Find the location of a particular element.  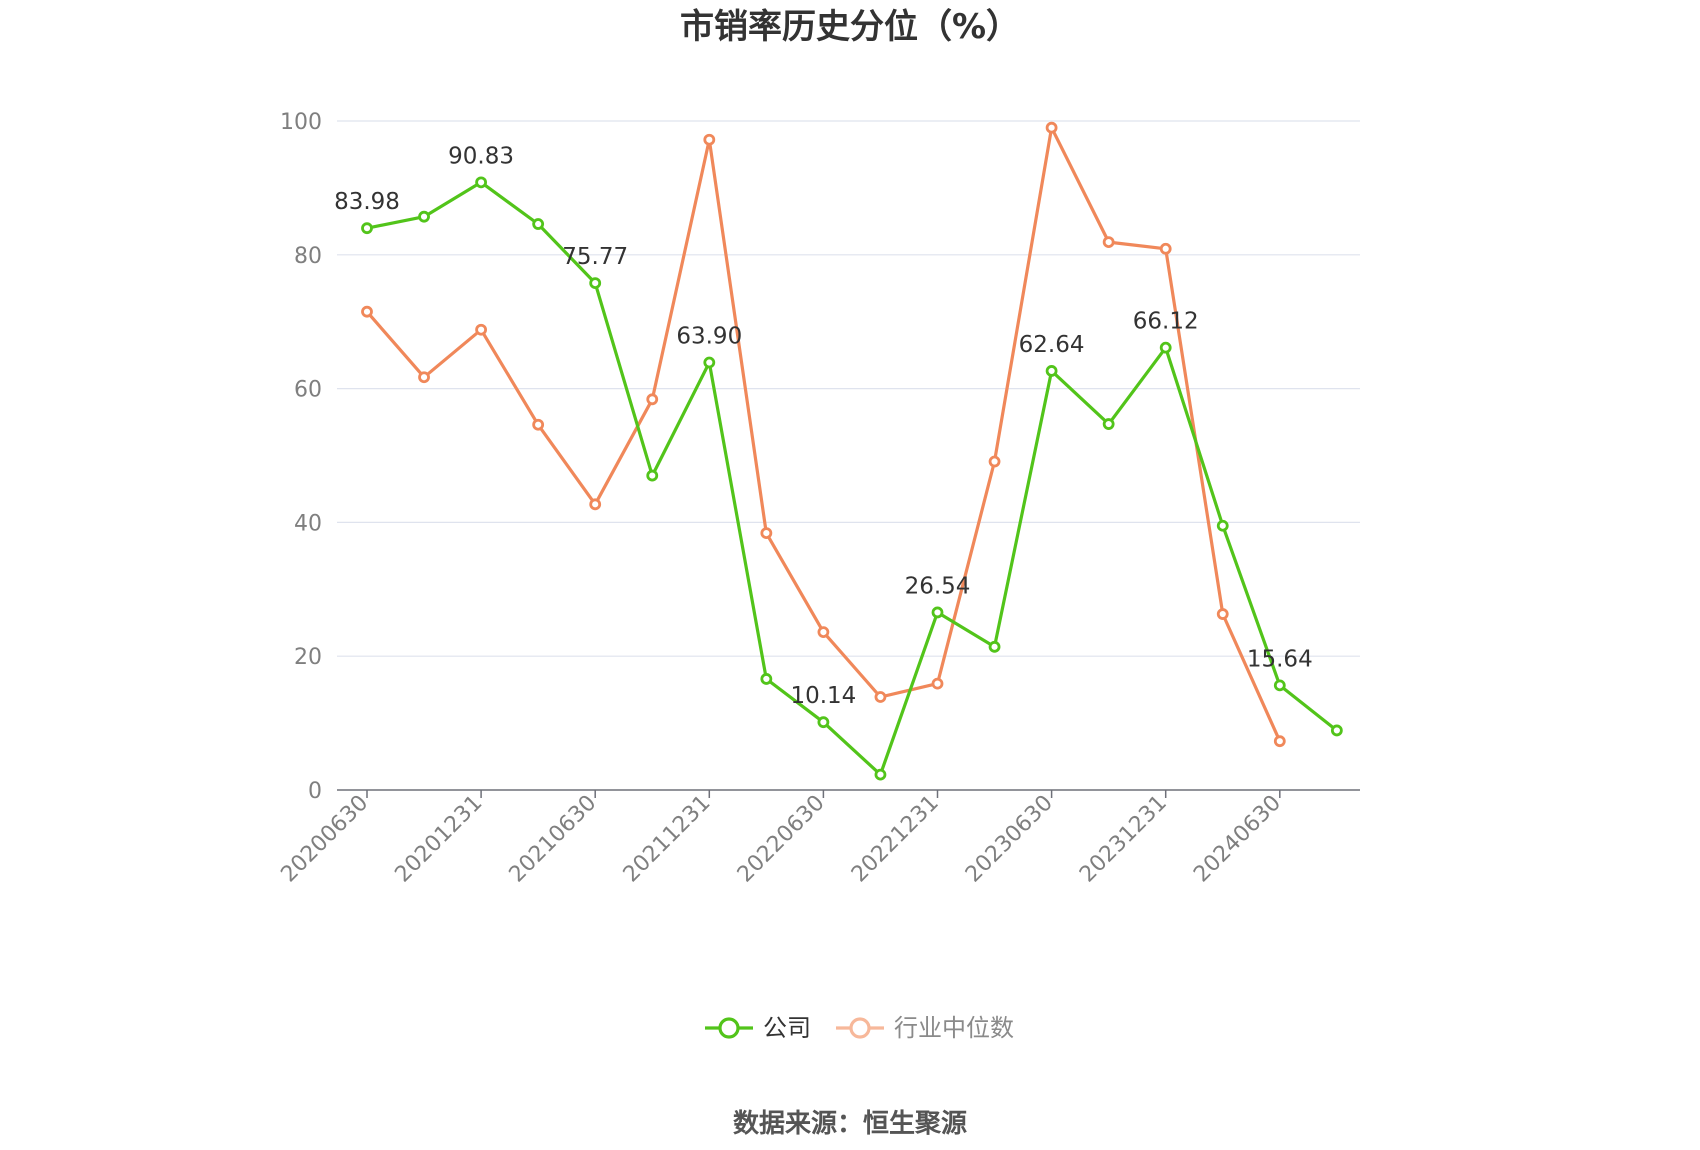

source-note: 数据来源：恒生聚源 is located at coordinates (850, 1124).